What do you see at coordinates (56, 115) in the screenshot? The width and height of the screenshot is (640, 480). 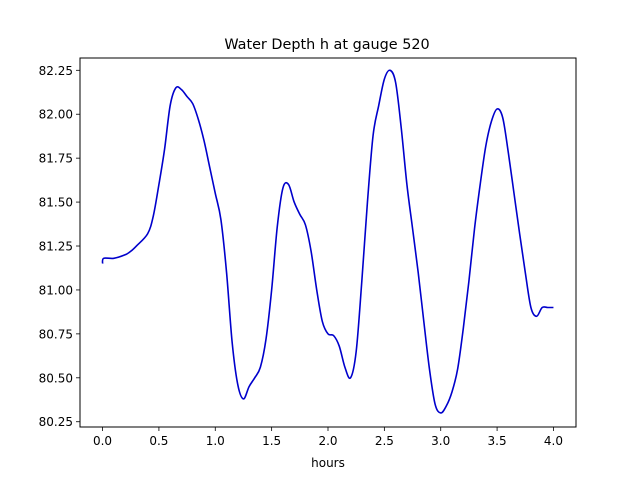 I see `y-tick-label: 82.00` at bounding box center [56, 115].